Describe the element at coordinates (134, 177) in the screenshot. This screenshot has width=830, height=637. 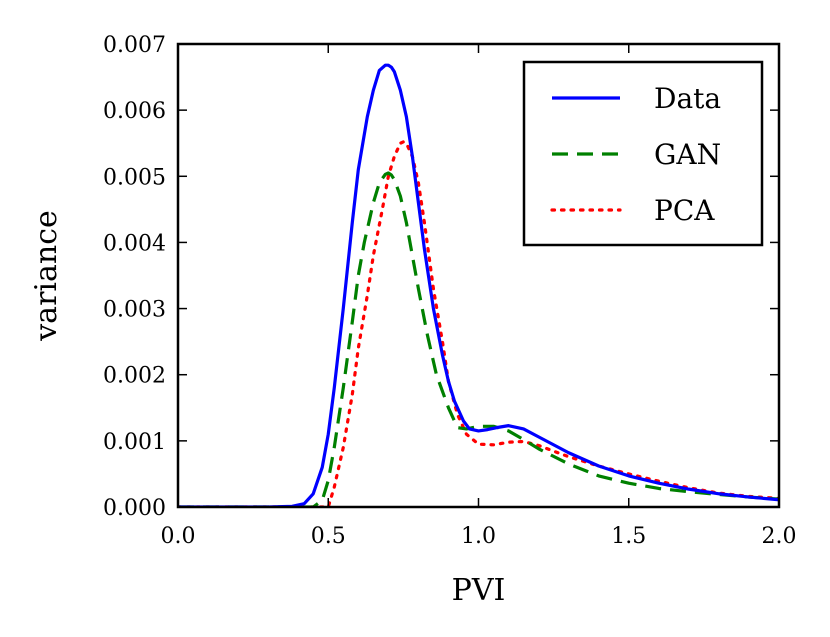
I see `y-tick-label: 0.005` at that location.